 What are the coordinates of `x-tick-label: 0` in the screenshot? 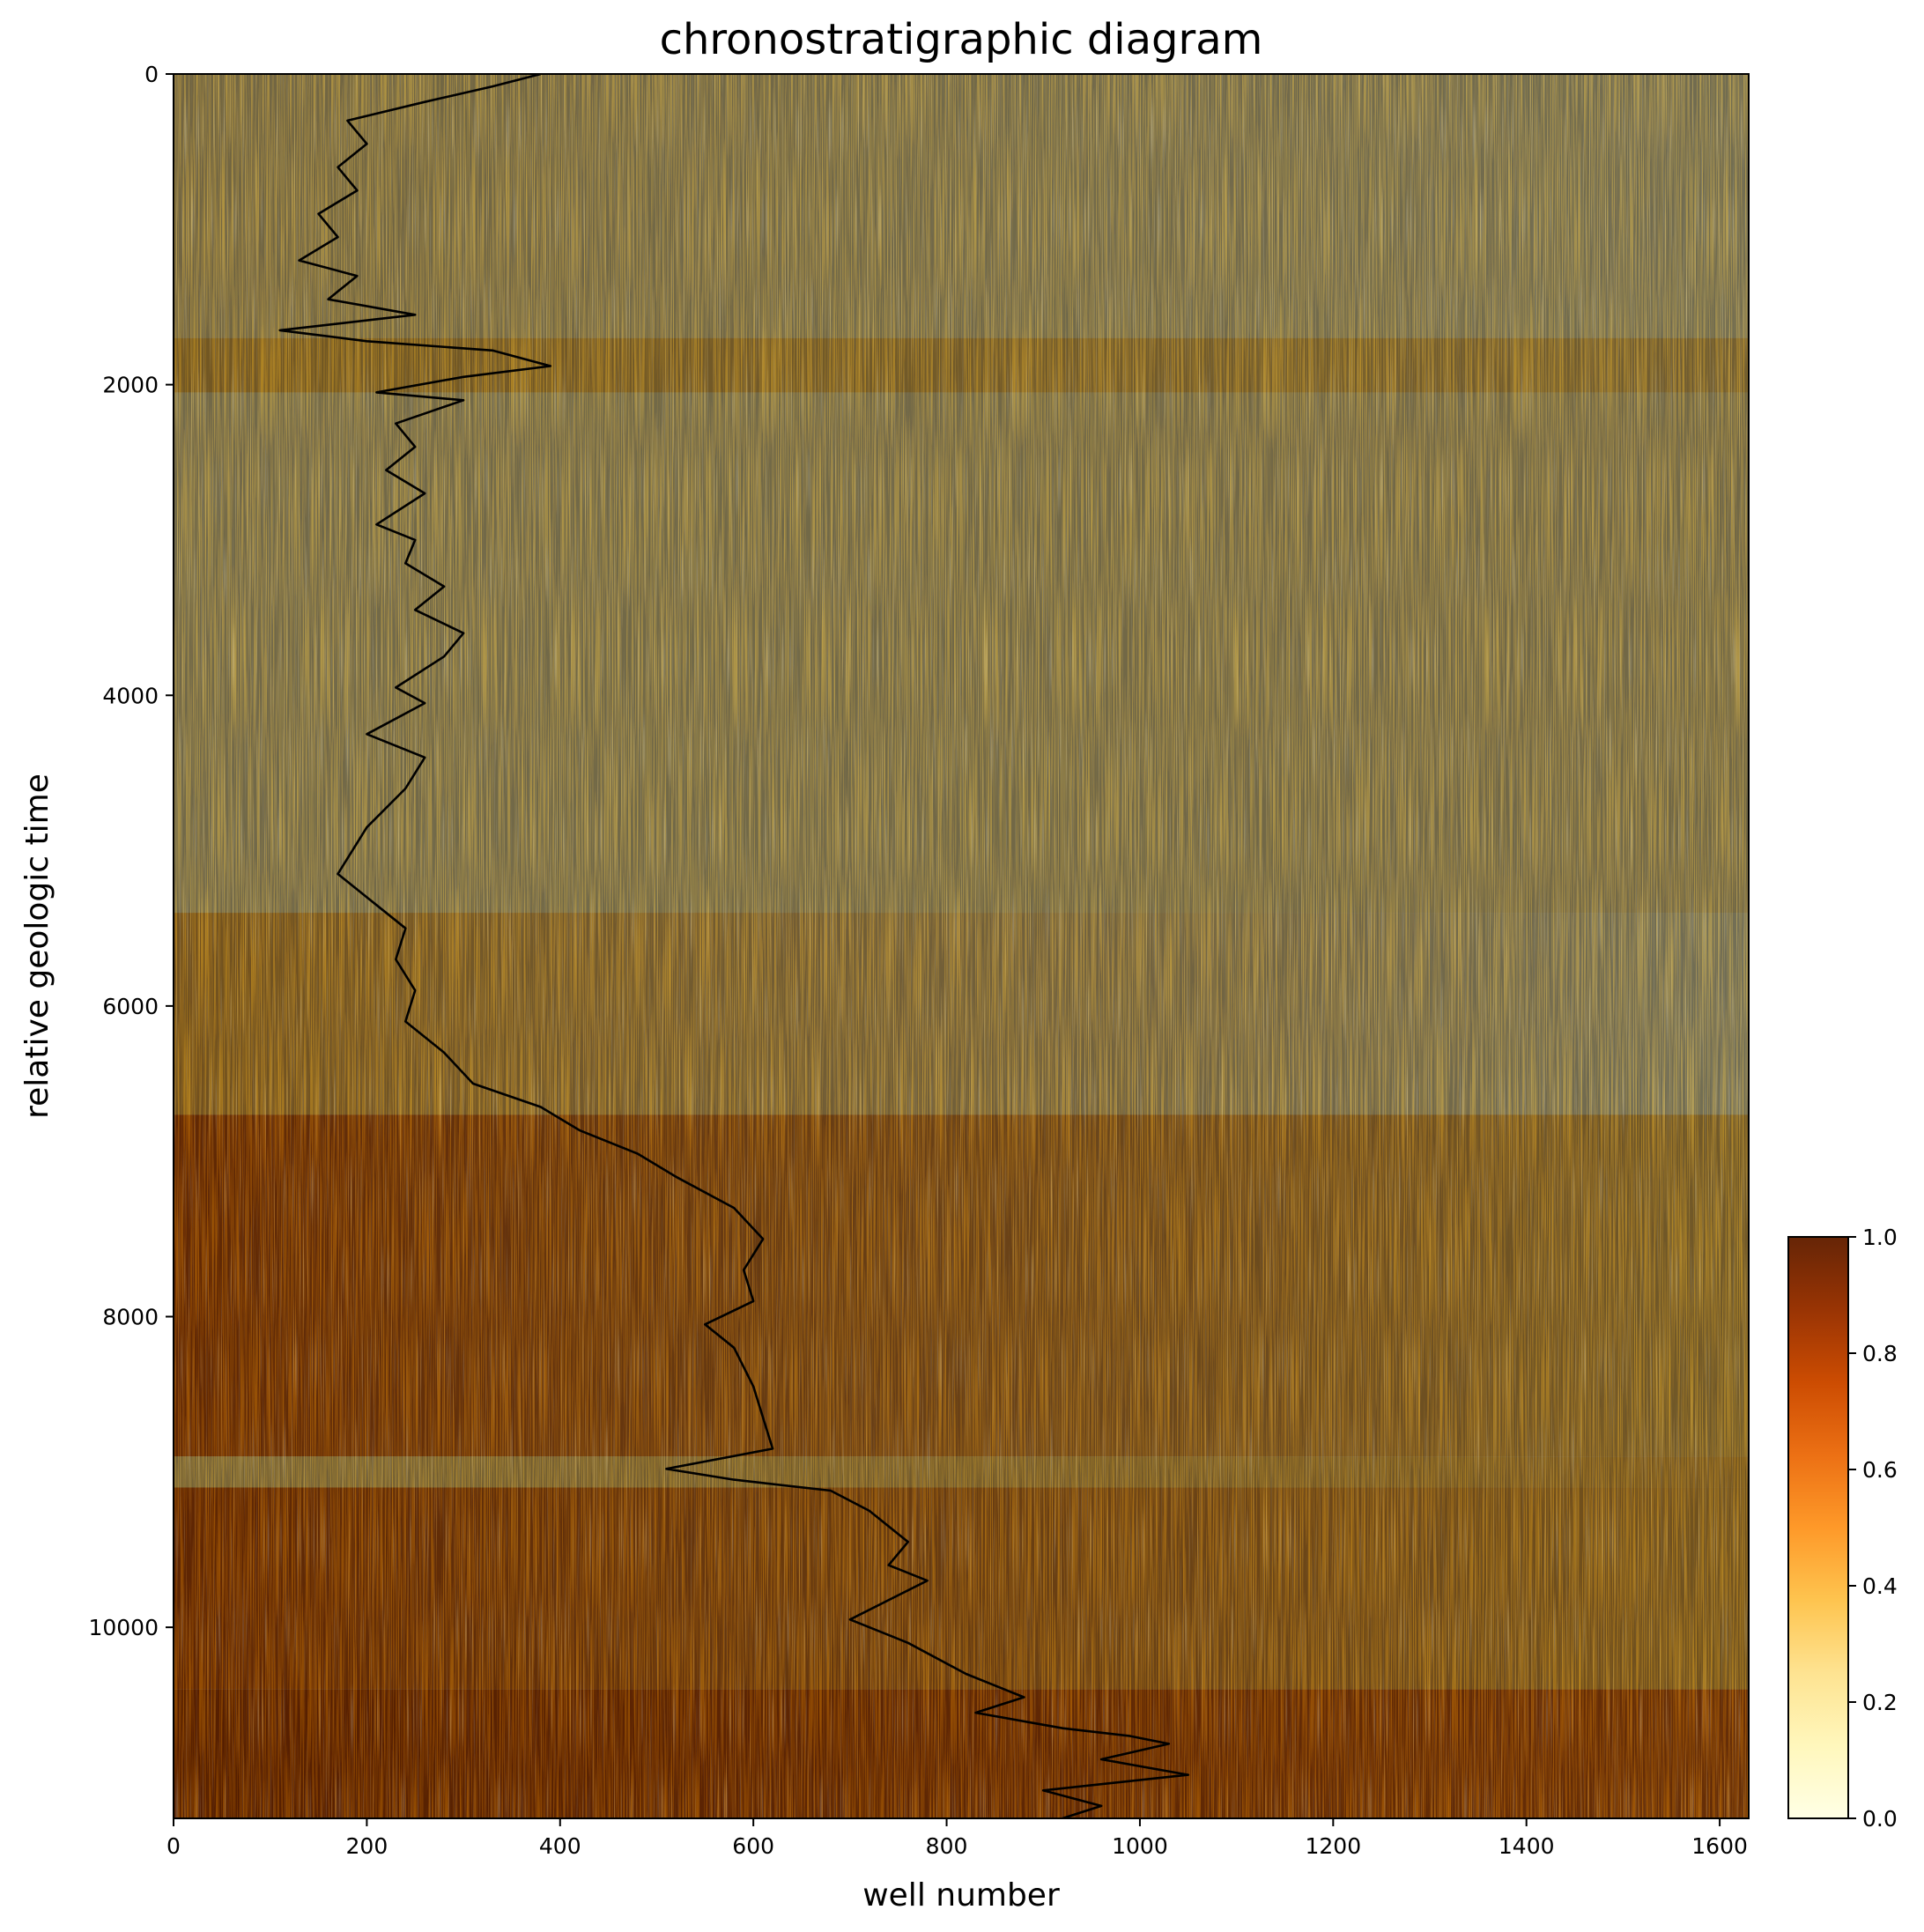 It's located at (173, 1846).